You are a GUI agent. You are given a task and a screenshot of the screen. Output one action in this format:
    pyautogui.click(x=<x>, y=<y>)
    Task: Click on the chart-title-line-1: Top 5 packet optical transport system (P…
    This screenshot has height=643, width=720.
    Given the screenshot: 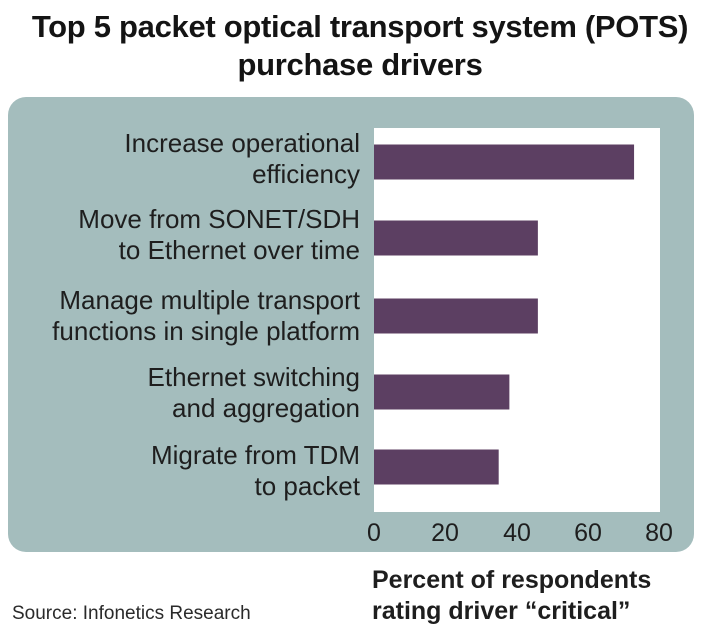 What is the action you would take?
    pyautogui.click(x=360, y=26)
    